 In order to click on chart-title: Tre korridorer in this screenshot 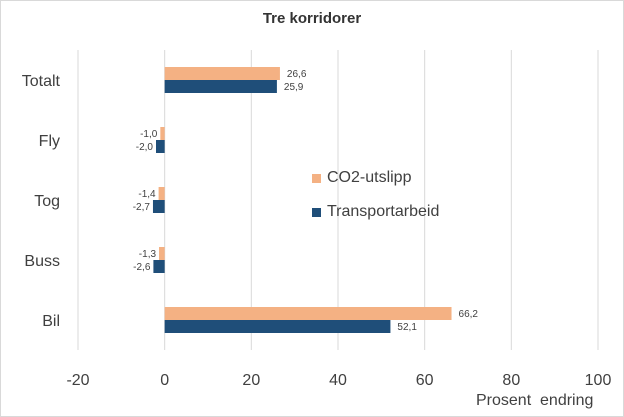, I will do `click(312, 18)`.